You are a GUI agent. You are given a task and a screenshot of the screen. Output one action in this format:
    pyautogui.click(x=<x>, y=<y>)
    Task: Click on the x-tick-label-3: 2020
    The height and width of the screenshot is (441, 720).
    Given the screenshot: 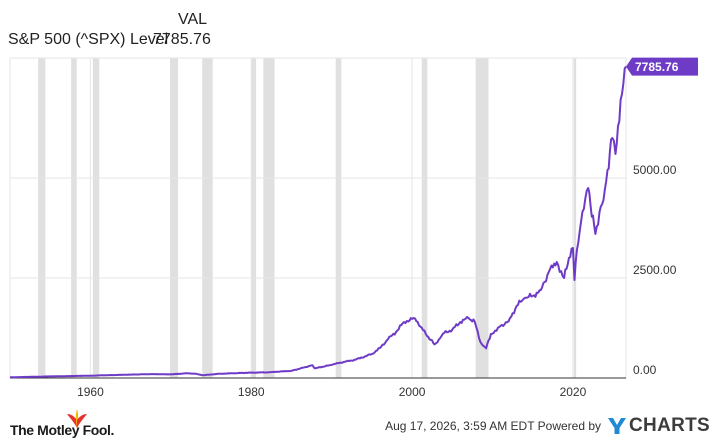 What is the action you would take?
    pyautogui.click(x=573, y=392)
    